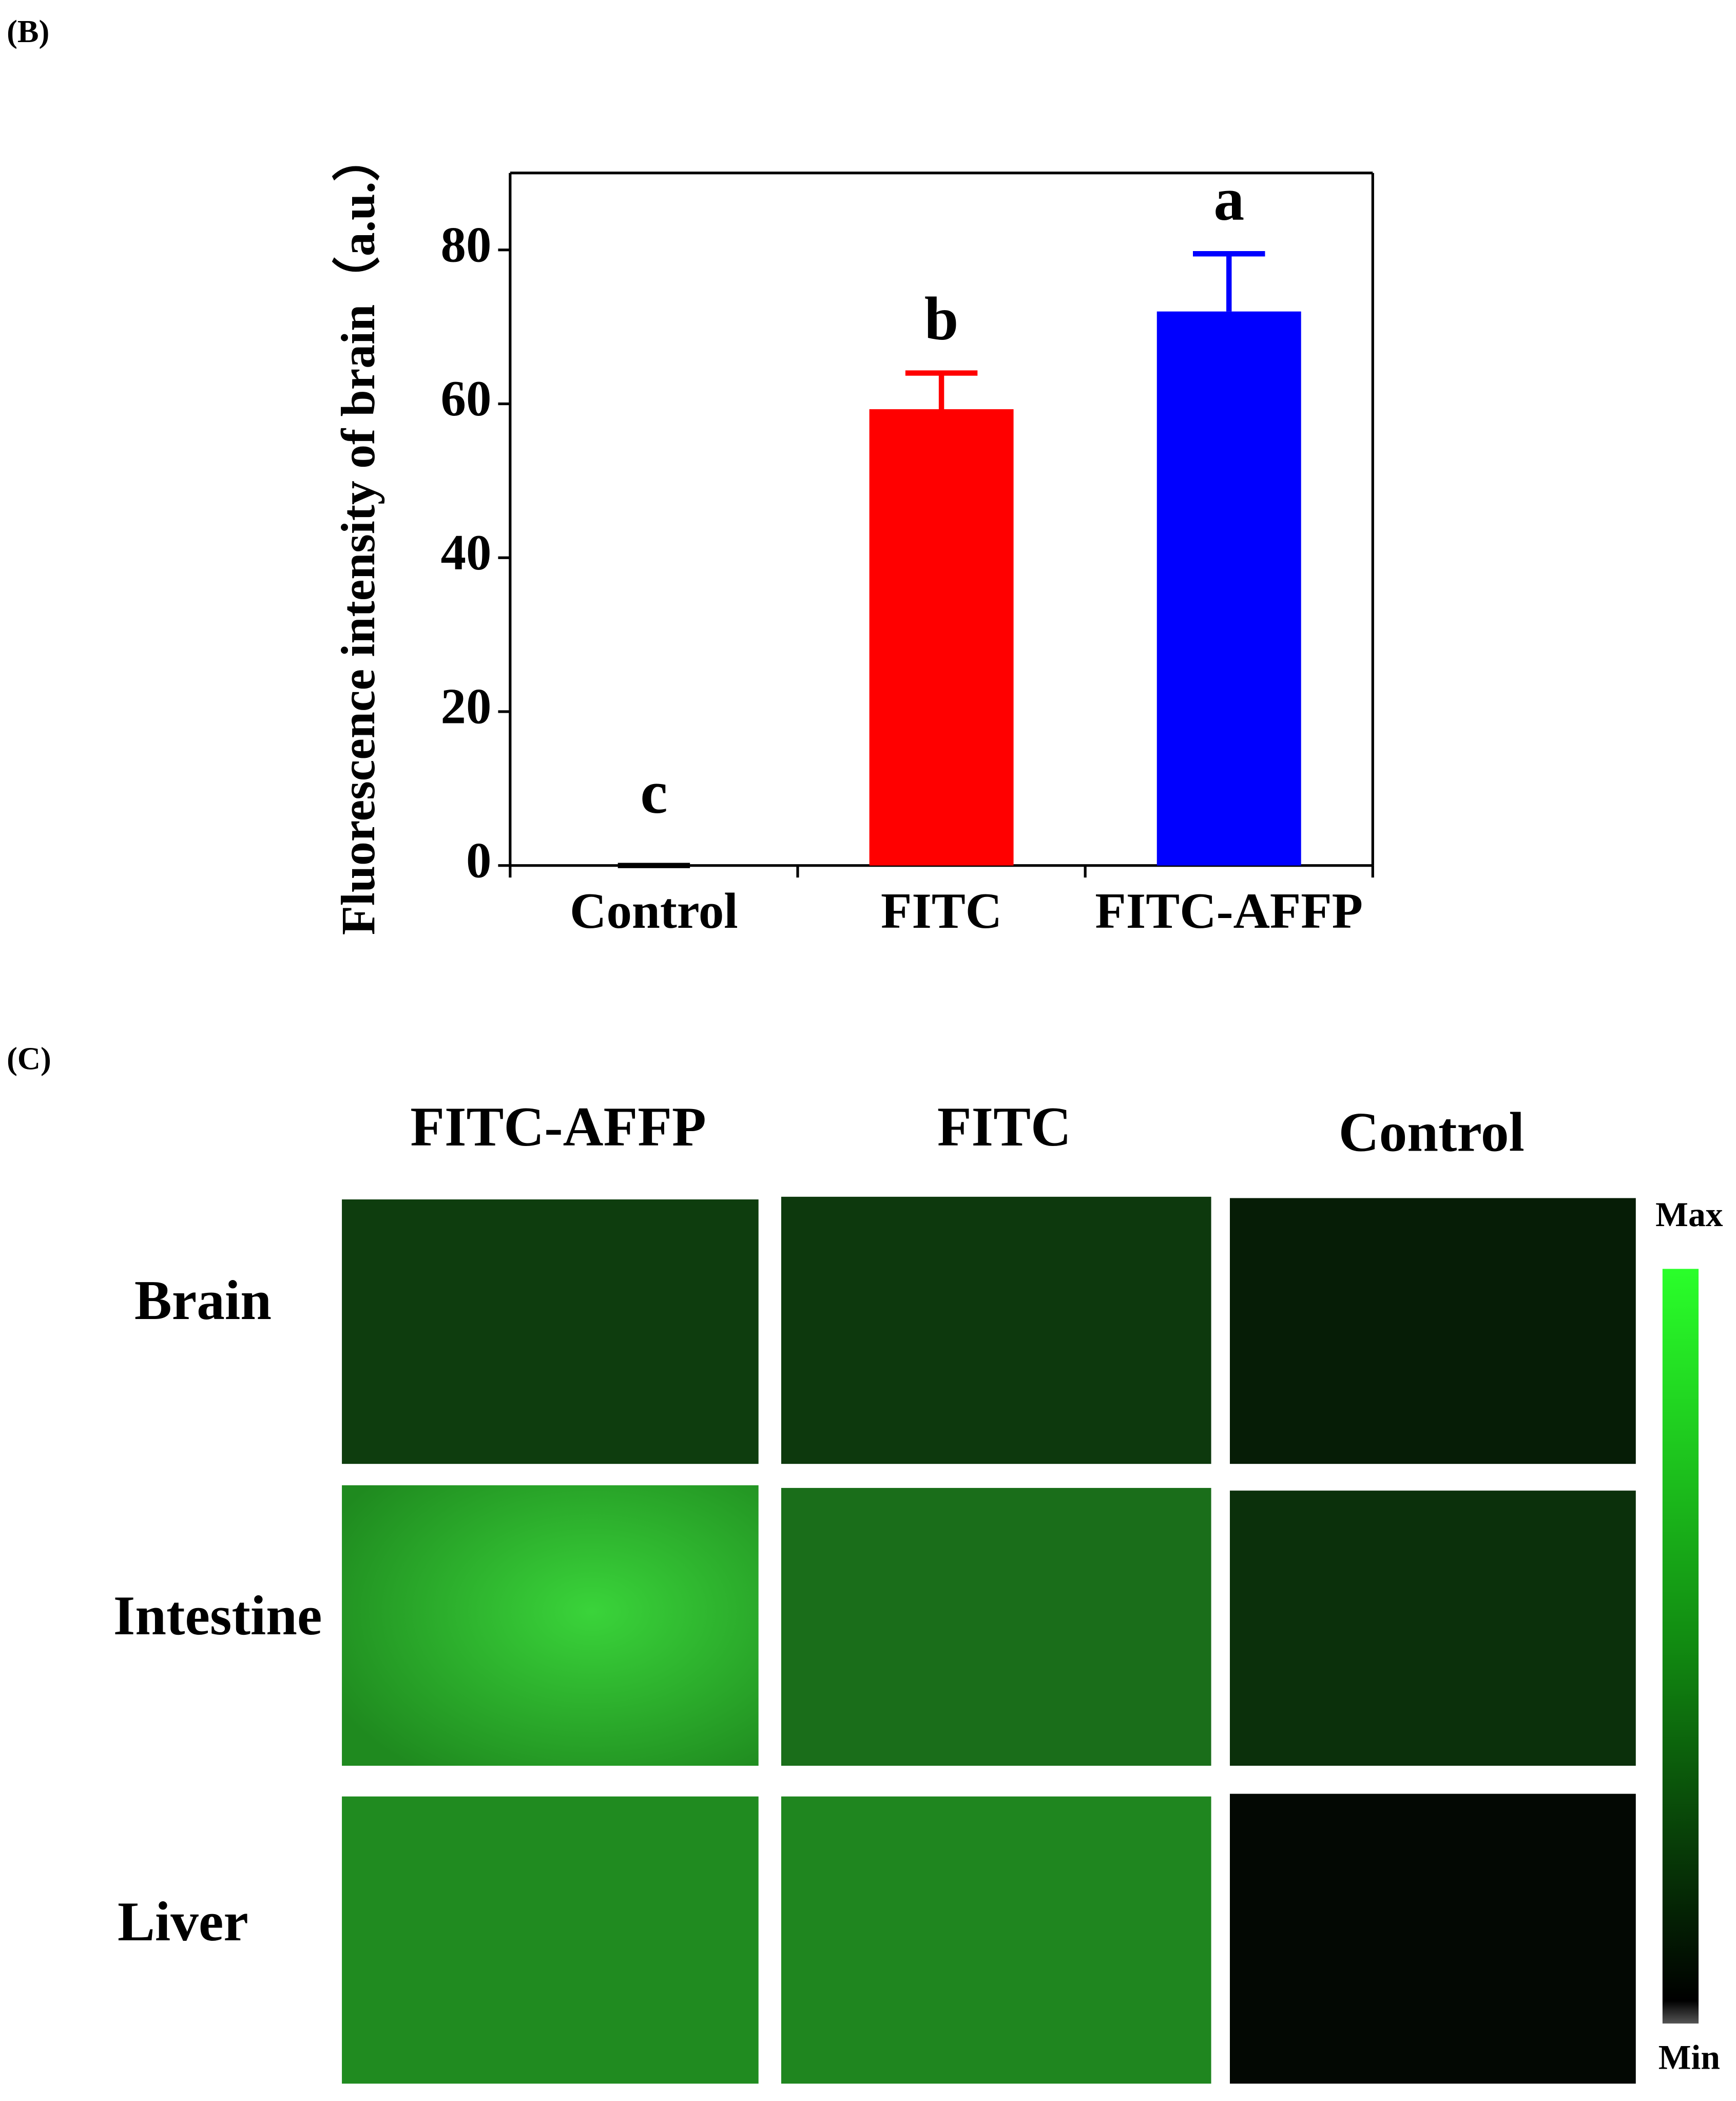 This screenshot has width=1736, height=2101. I want to click on panel-label: (C), so click(29, 1058).